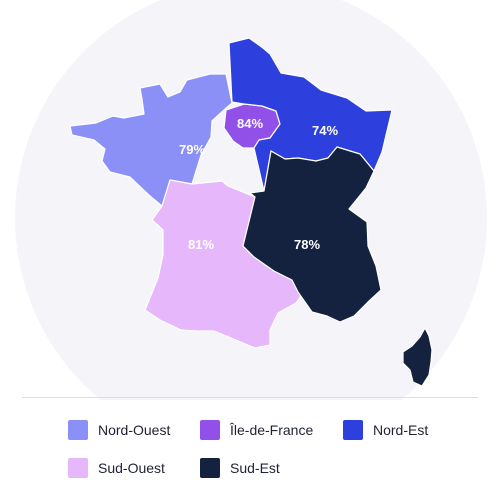  Describe the element at coordinates (325, 130) in the screenshot. I see `label-nord-est-value: 74%` at that location.